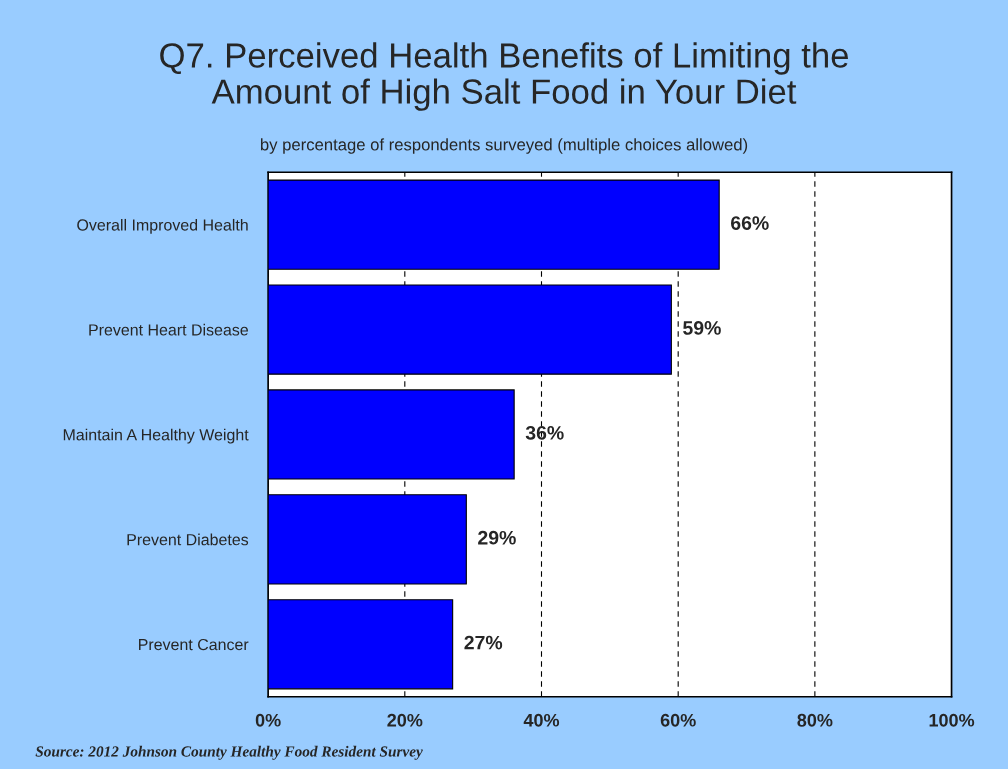 This screenshot has width=1008, height=769. I want to click on y-tick-label: Maintain A Healthy Weight, so click(156, 436).